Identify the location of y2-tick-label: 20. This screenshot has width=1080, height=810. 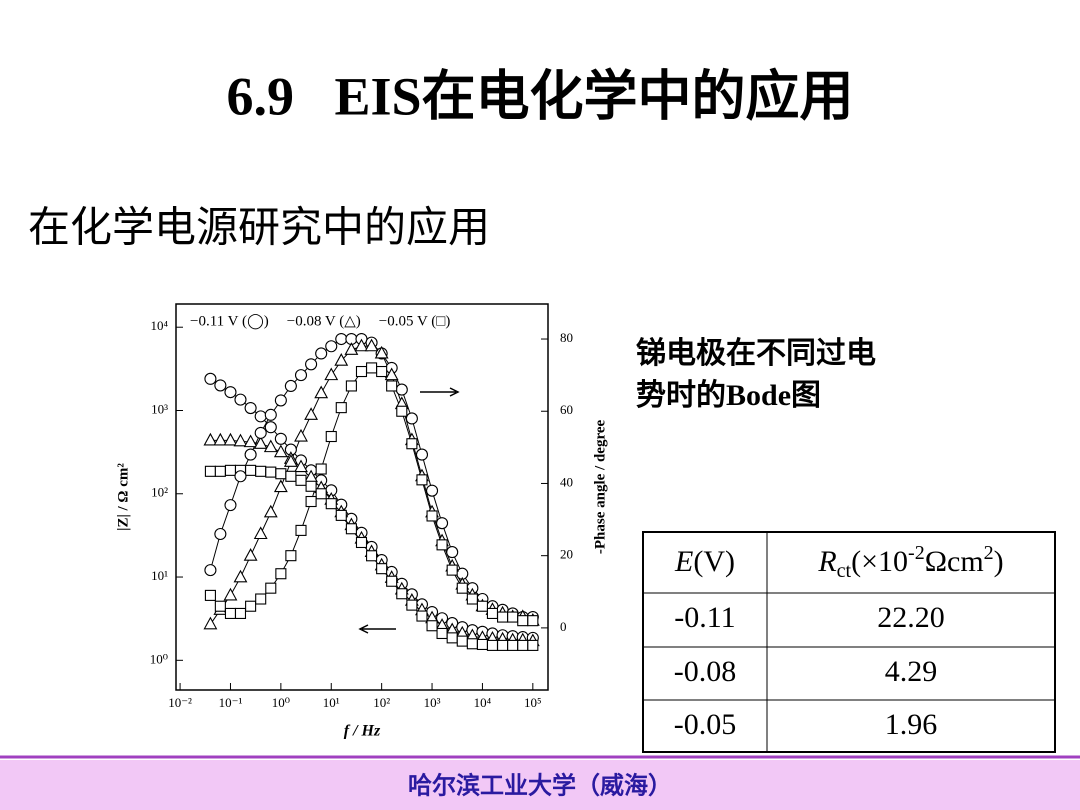
(566, 554).